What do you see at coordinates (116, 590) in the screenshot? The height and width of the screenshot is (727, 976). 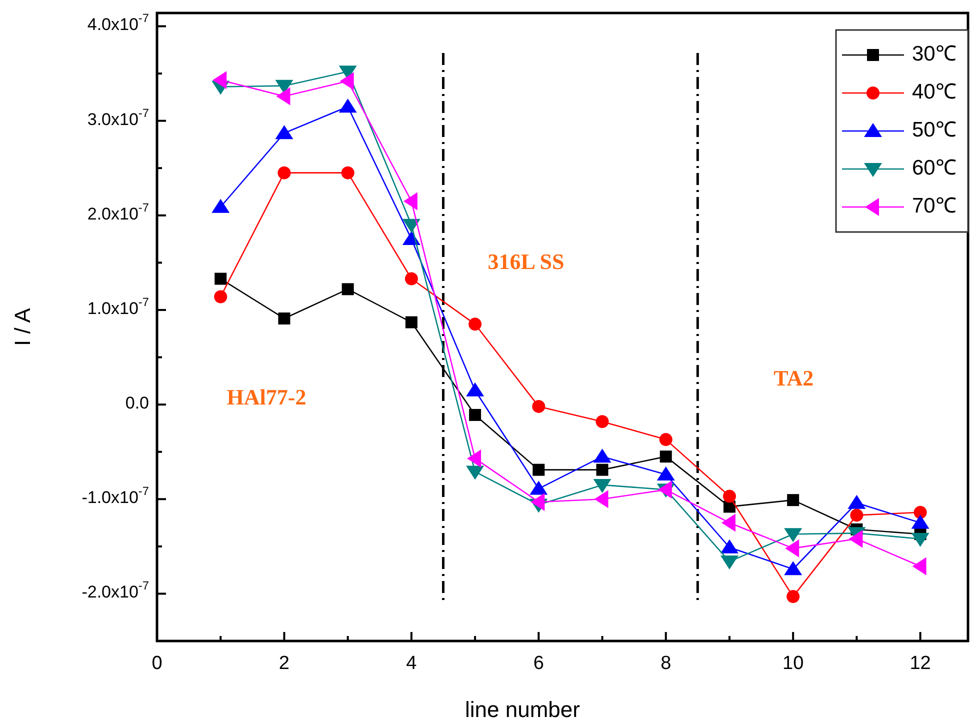 I see `y-tick-label: -2.0x10$^{-7}$` at bounding box center [116, 590].